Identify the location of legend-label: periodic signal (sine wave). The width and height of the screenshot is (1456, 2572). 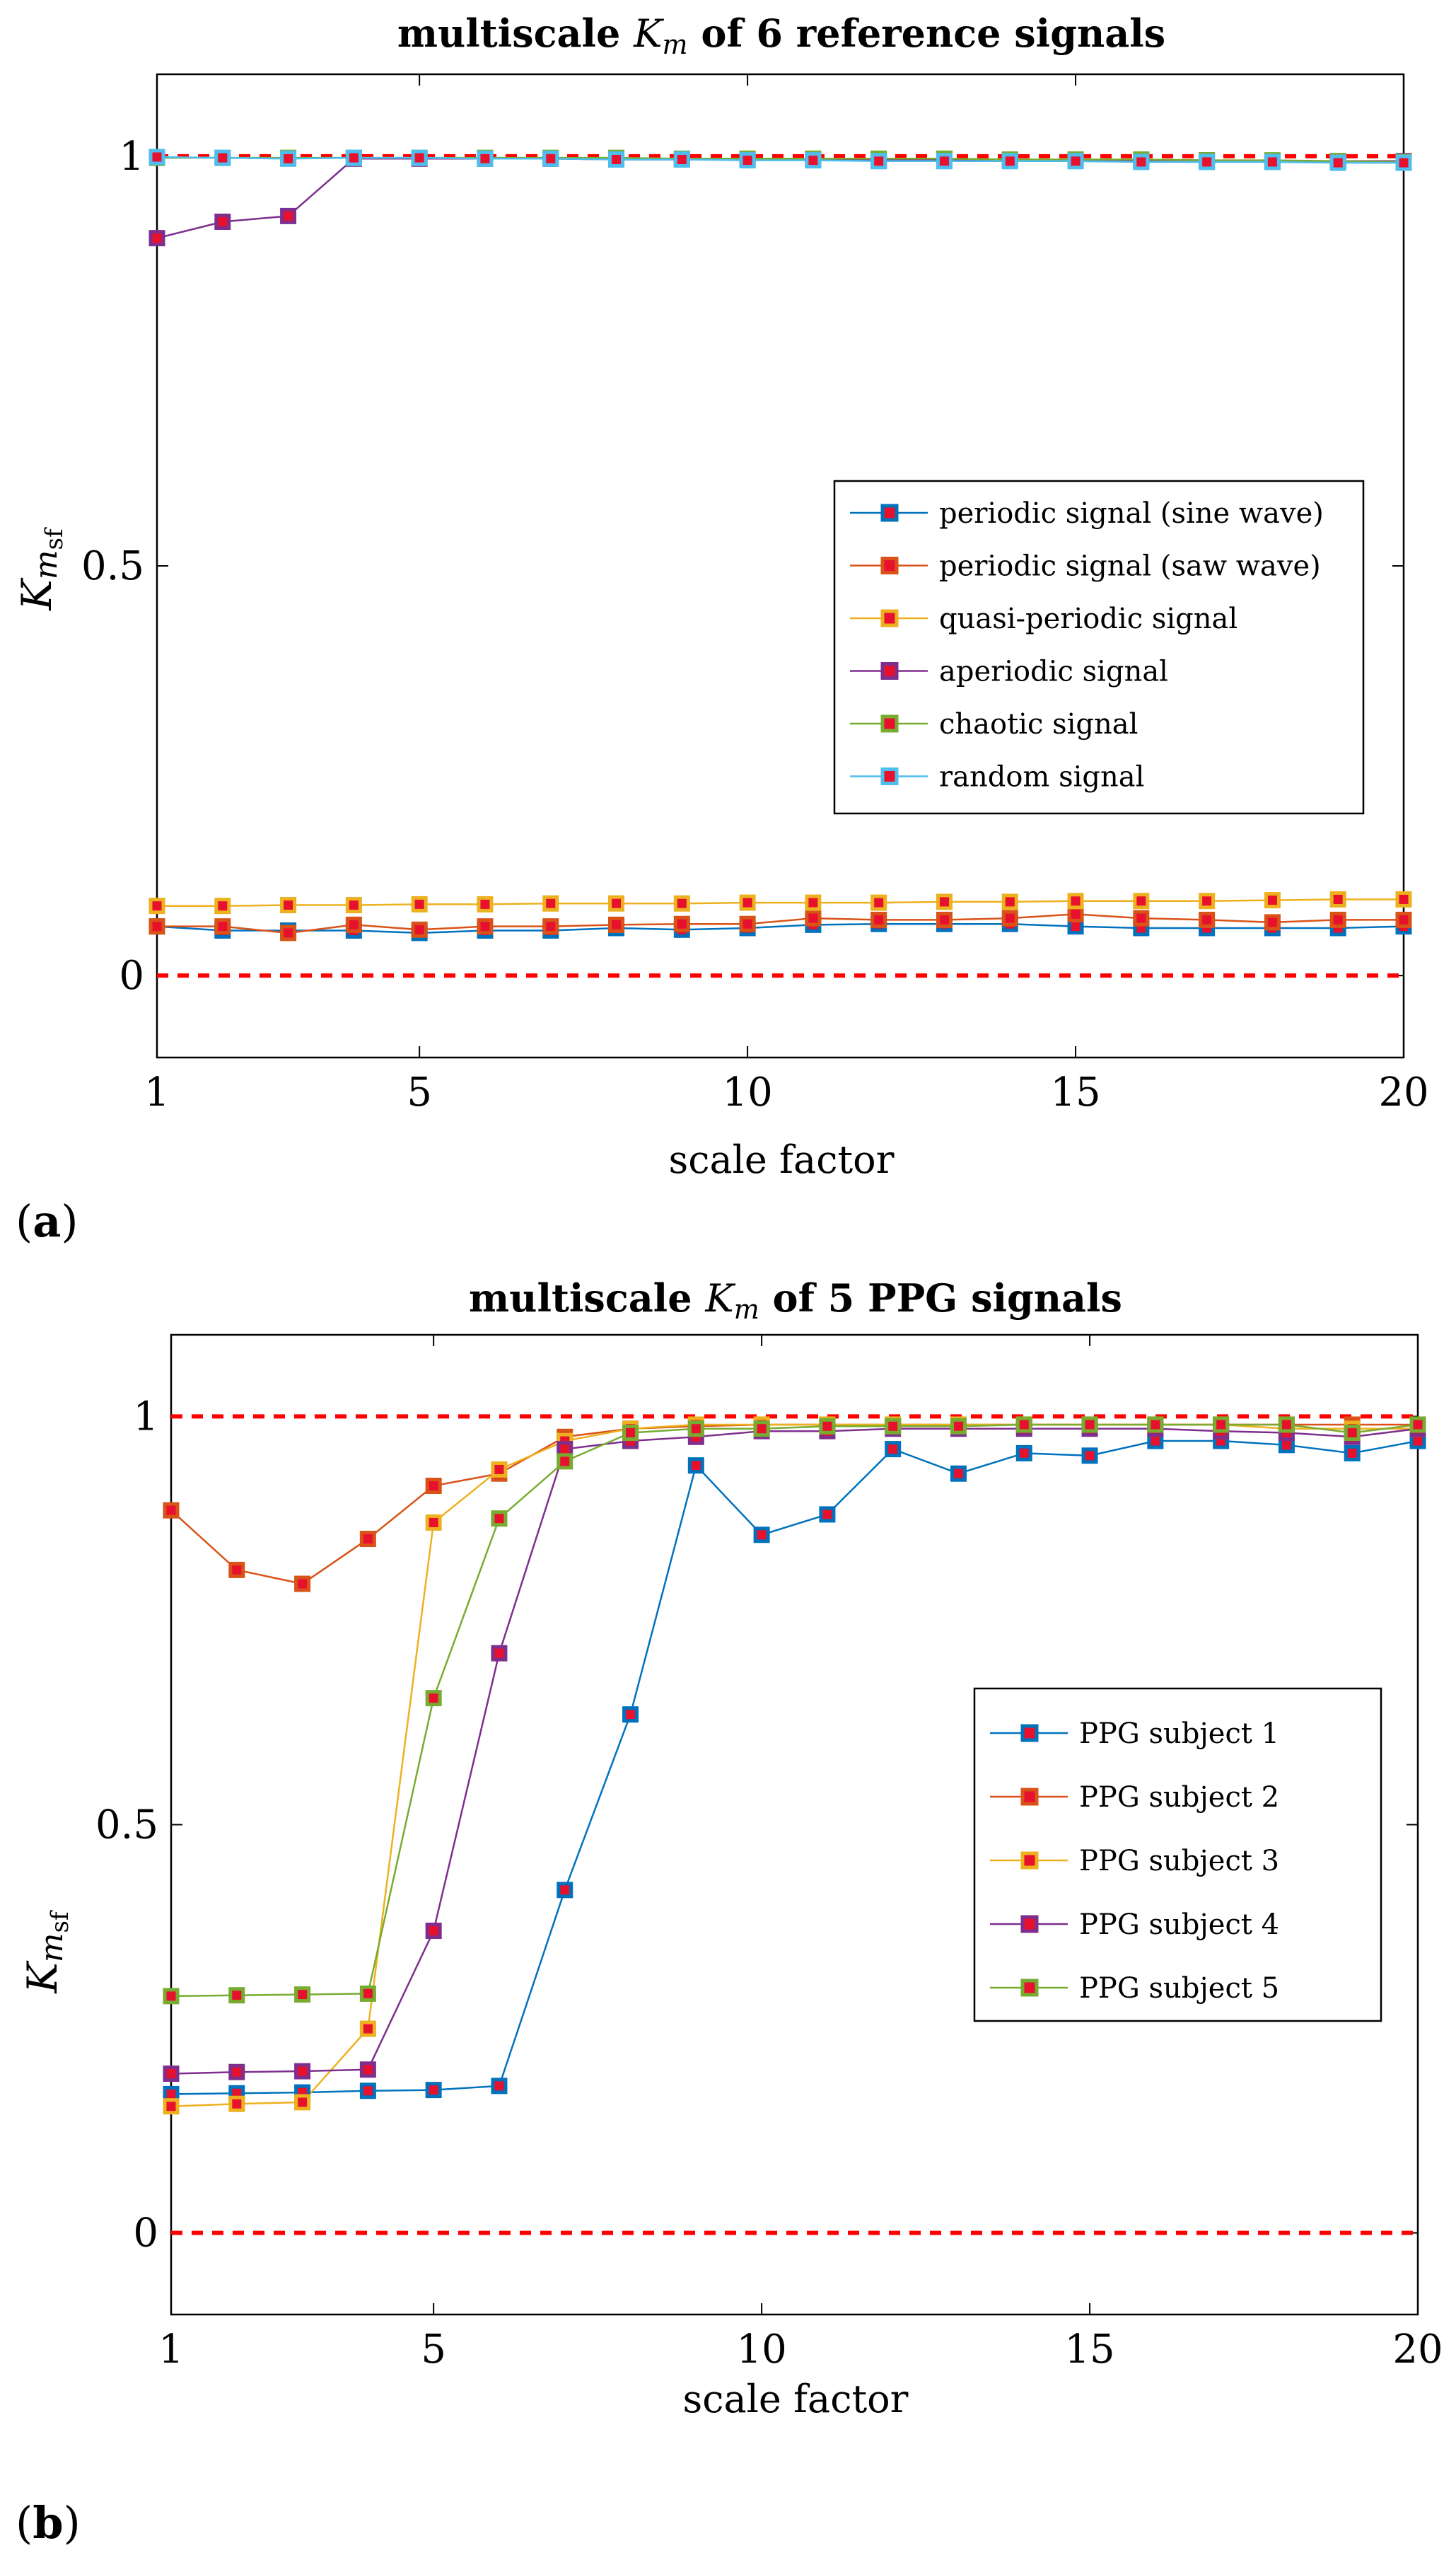
(1131, 513).